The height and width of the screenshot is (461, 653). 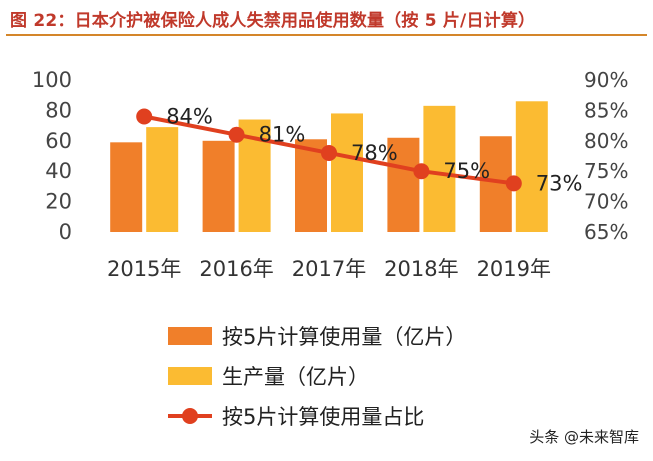 I want to click on legend-item-usage: 按5片计算使用量（亿片）, so click(x=317, y=336).